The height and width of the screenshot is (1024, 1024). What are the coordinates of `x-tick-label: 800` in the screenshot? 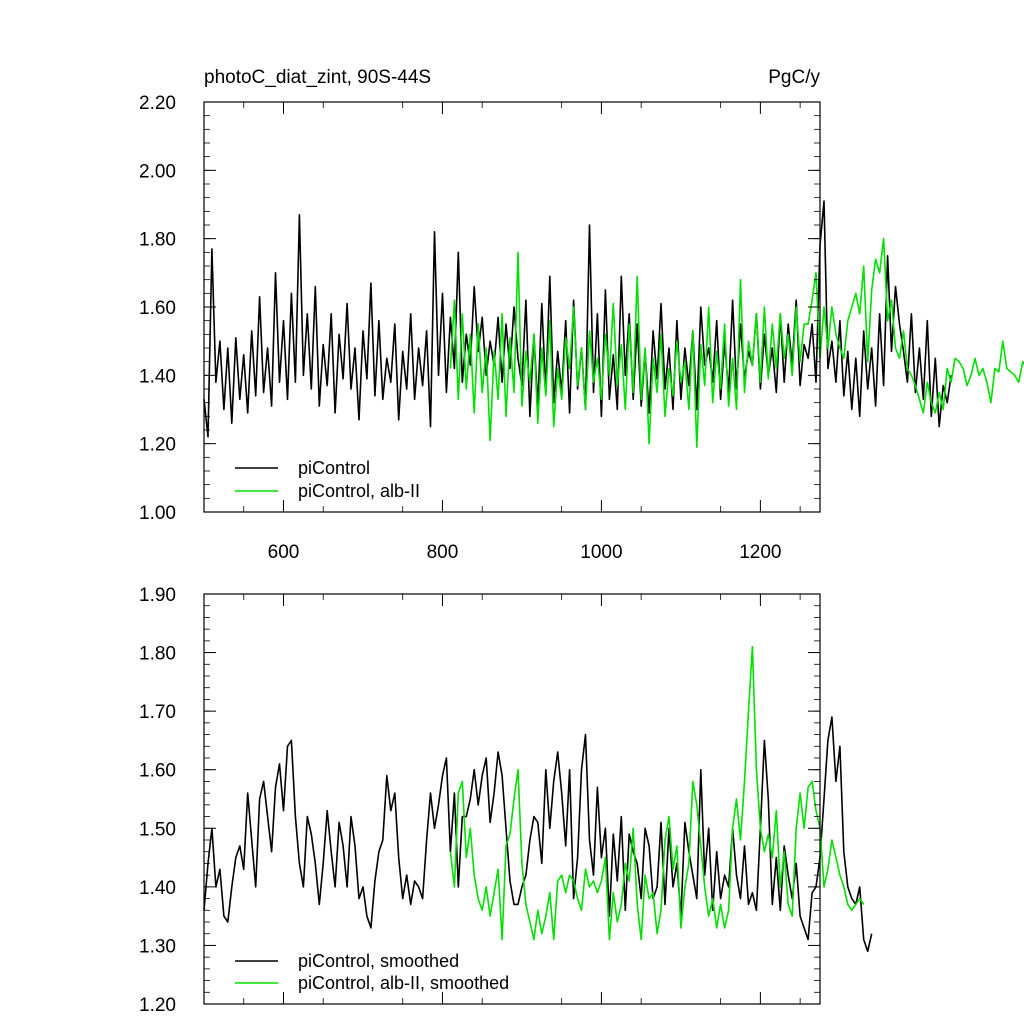 It's located at (443, 552).